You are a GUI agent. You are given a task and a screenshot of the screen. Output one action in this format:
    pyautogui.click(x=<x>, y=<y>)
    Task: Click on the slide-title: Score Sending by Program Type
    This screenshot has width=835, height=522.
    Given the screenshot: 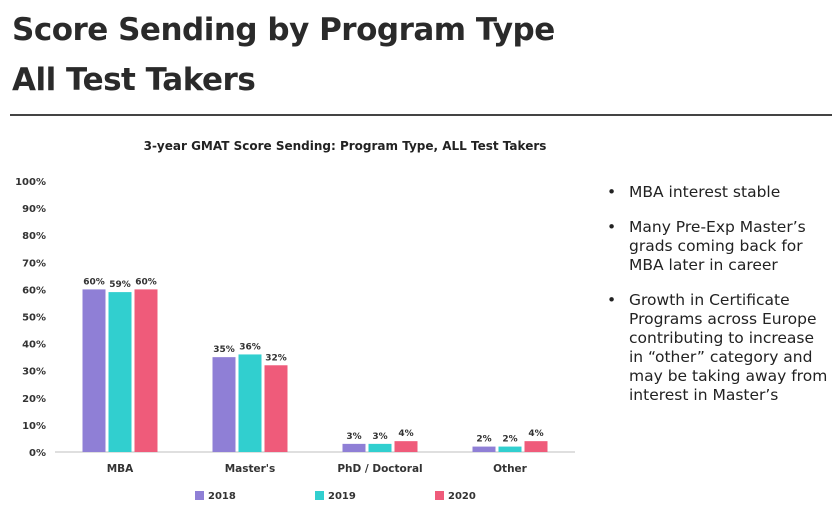 What is the action you would take?
    pyautogui.click(x=283, y=30)
    